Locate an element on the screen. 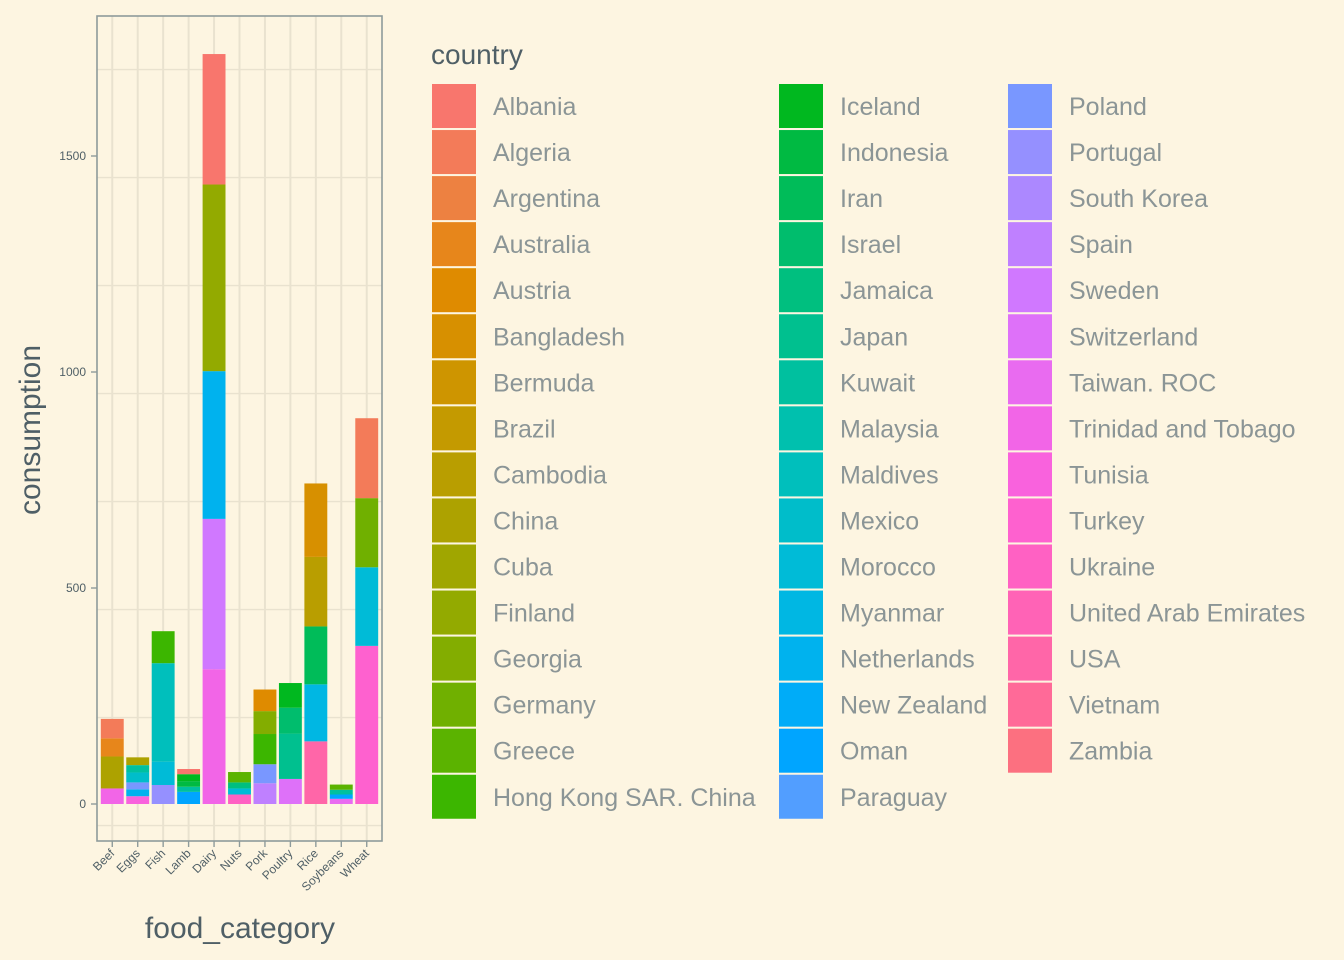 The width and height of the screenshot is (1344, 960). legend-item: Poland is located at coordinates (1077, 106).